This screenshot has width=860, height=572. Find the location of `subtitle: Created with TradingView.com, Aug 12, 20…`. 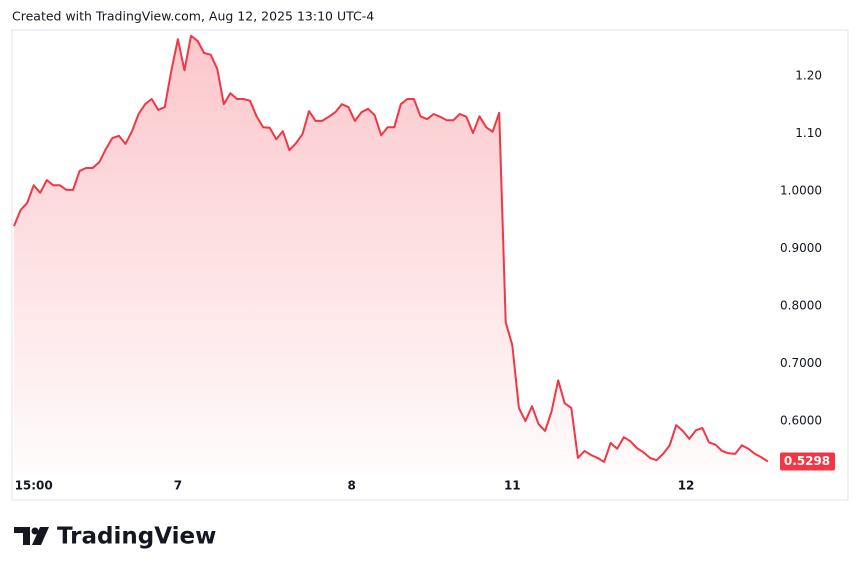

subtitle: Created with TradingView.com, Aug 12, 20… is located at coordinates (193, 16).